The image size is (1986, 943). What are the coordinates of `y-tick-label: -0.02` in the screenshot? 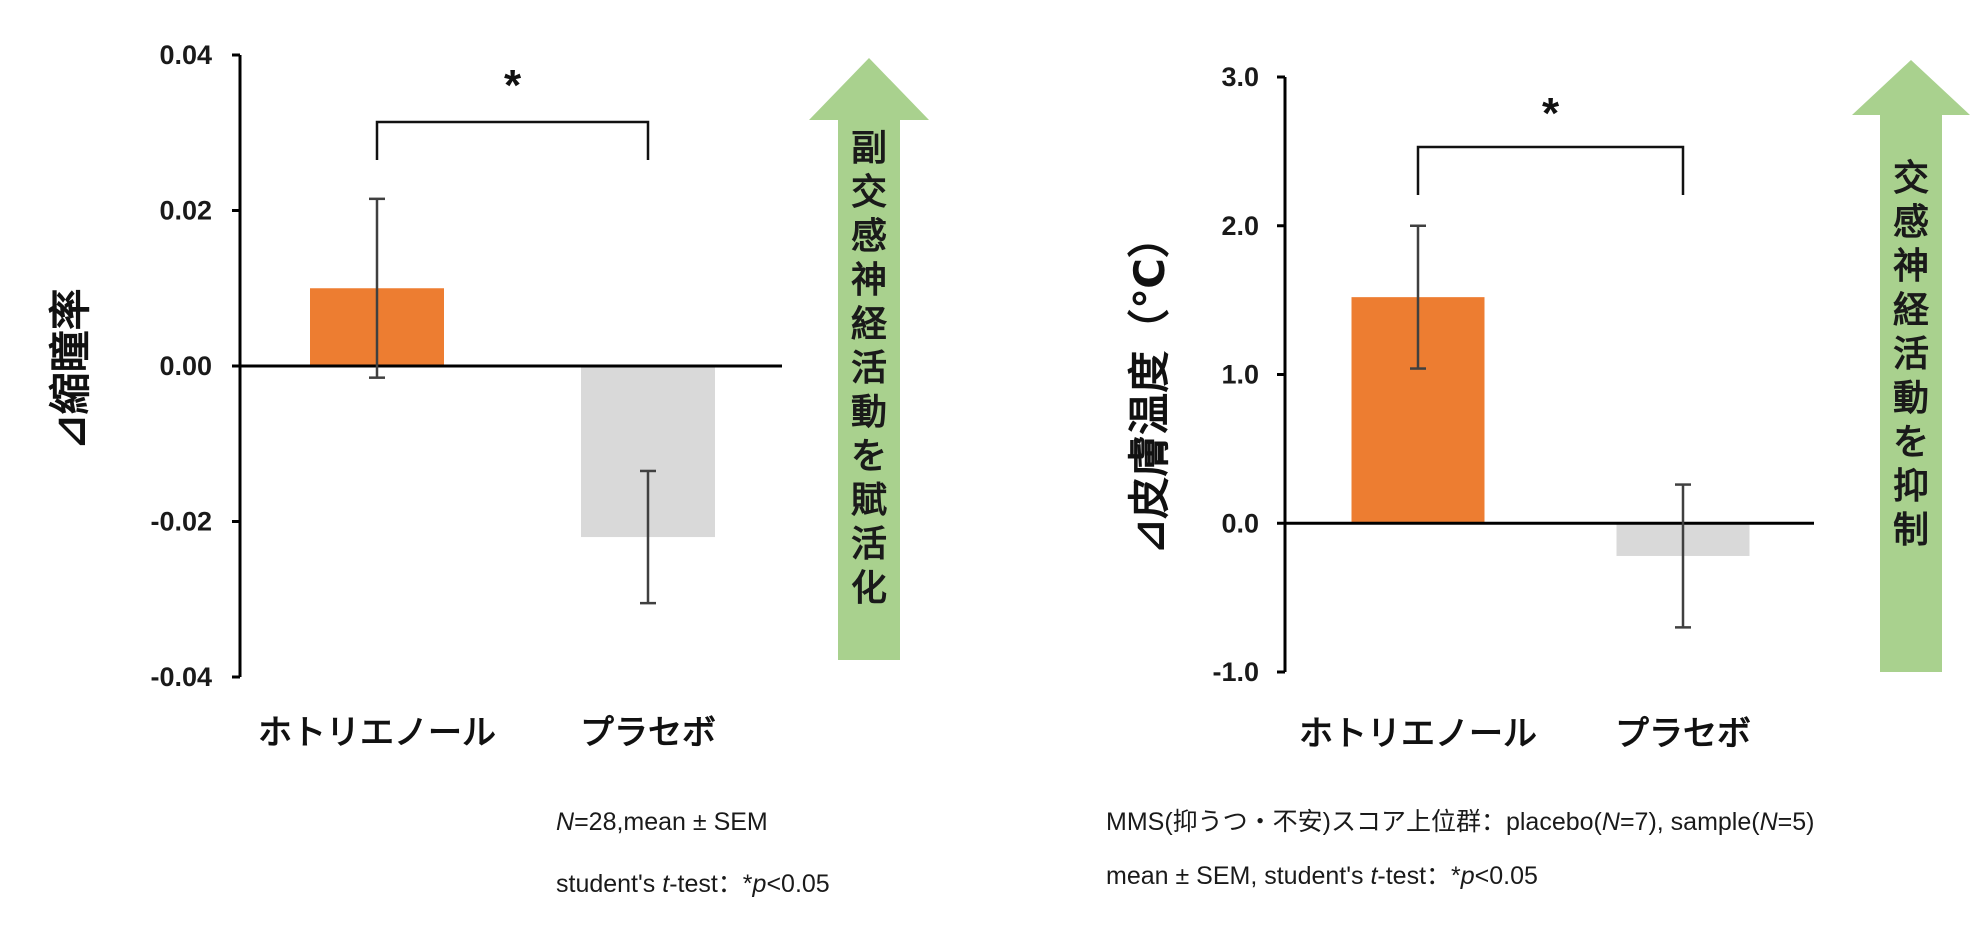 It's located at (181, 522).